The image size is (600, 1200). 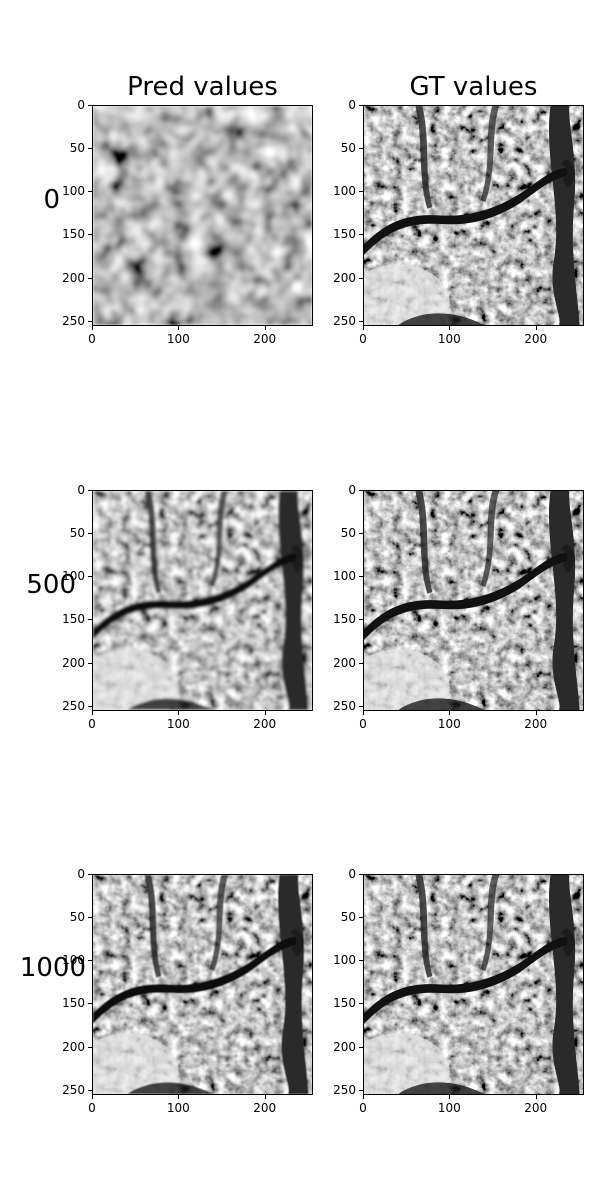 I want to click on image-panel-500-pred, so click(x=202, y=600).